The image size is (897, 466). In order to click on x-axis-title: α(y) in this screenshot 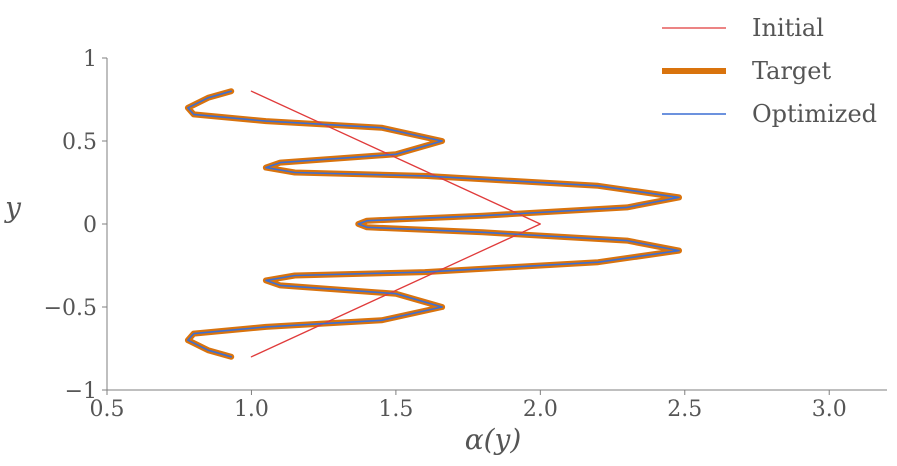, I will do `click(493, 439)`.